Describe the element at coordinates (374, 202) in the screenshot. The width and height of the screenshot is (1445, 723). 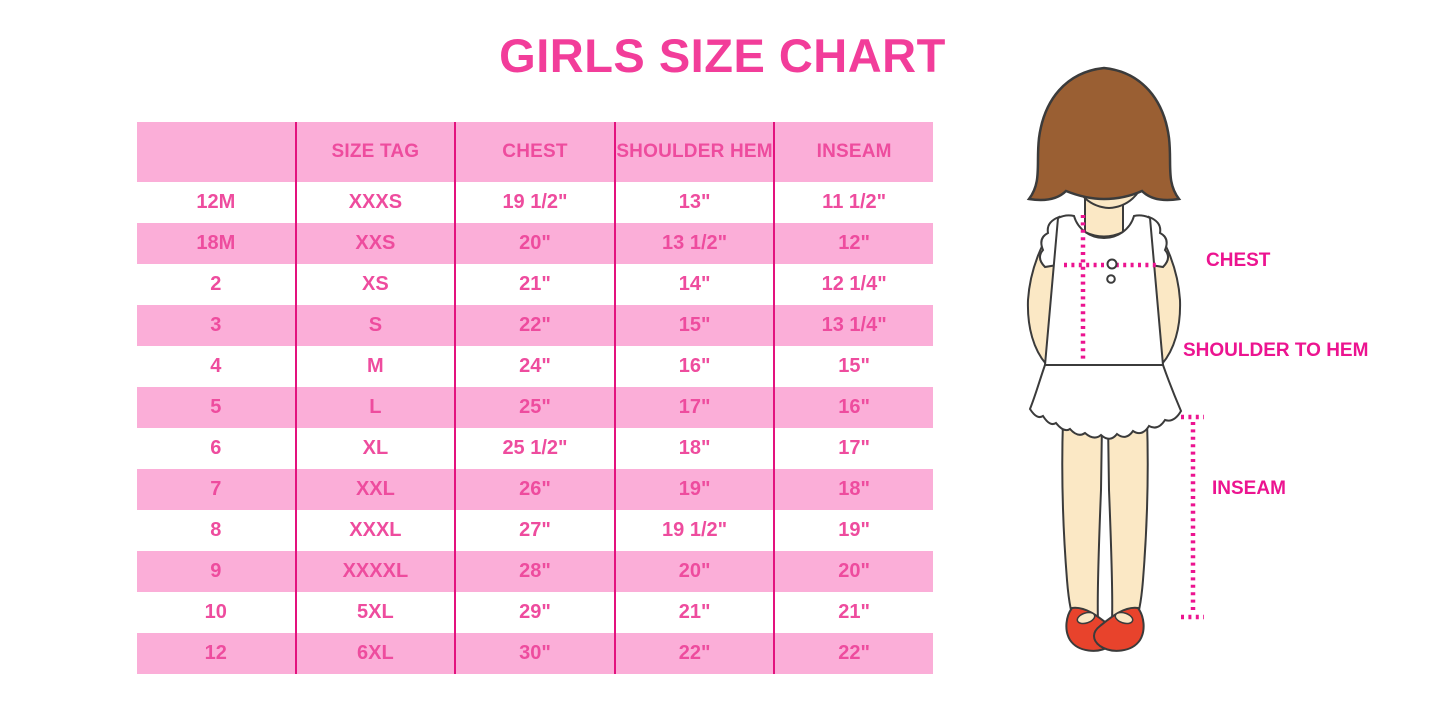
I see `table-cell: XXXS` at that location.